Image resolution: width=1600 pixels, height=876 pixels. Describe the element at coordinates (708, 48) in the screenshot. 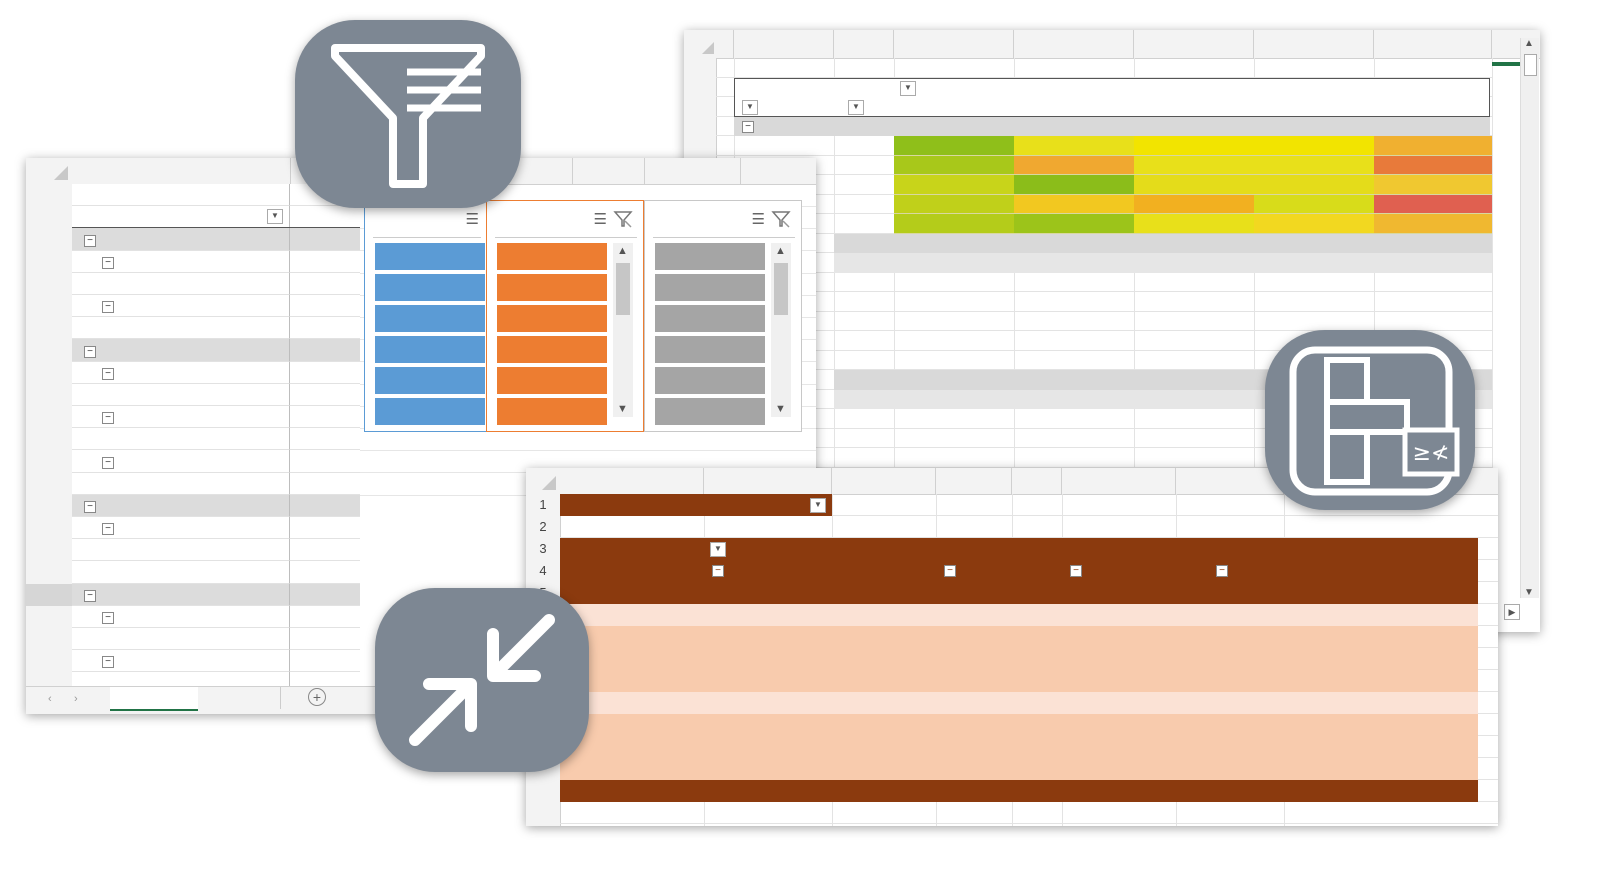

I see `select-all-triangle-icon` at that location.